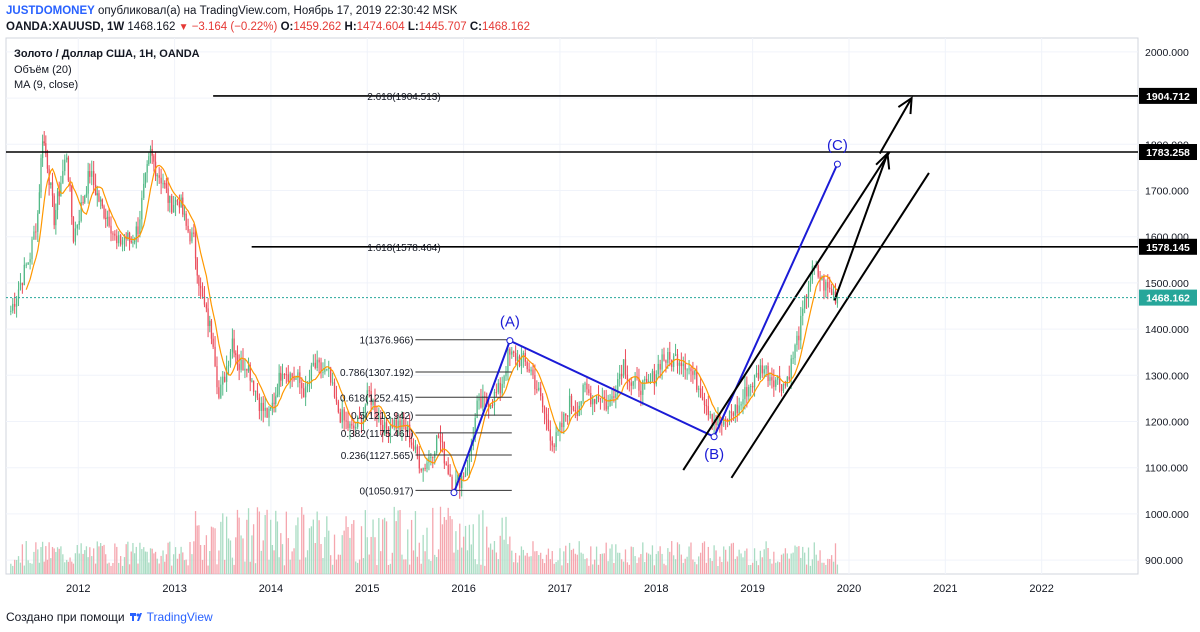 Image resolution: width=1200 pixels, height=632 pixels. What do you see at coordinates (806, 315) in the screenshot?
I see `trend-channel` at bounding box center [806, 315].